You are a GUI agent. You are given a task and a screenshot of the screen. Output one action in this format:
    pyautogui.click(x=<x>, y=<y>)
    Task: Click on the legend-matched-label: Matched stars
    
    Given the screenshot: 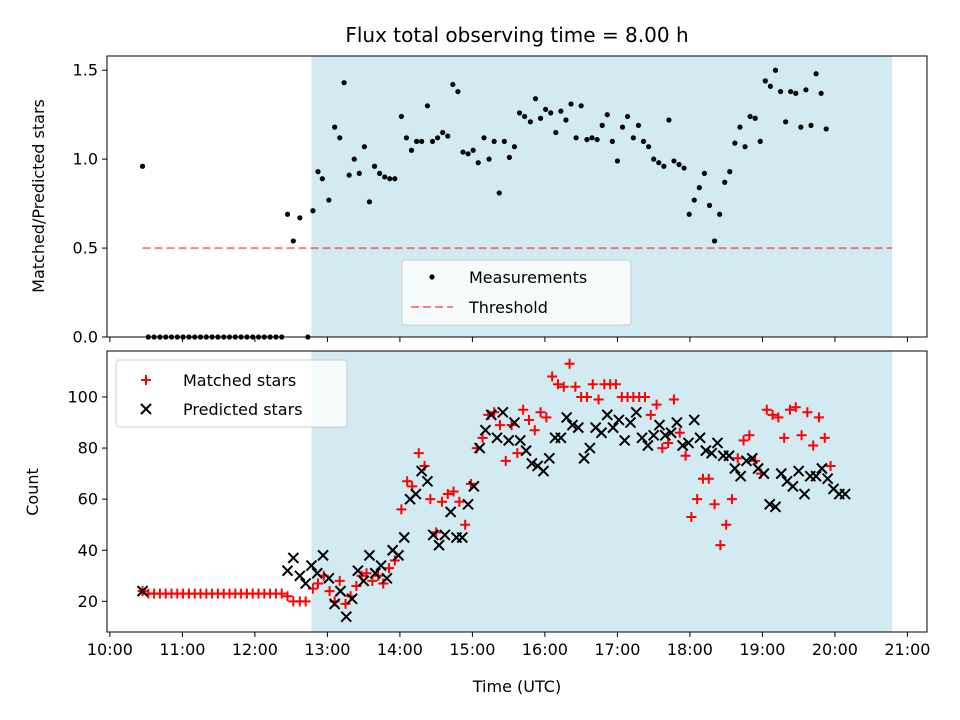 What is the action you would take?
    pyautogui.click(x=239, y=380)
    